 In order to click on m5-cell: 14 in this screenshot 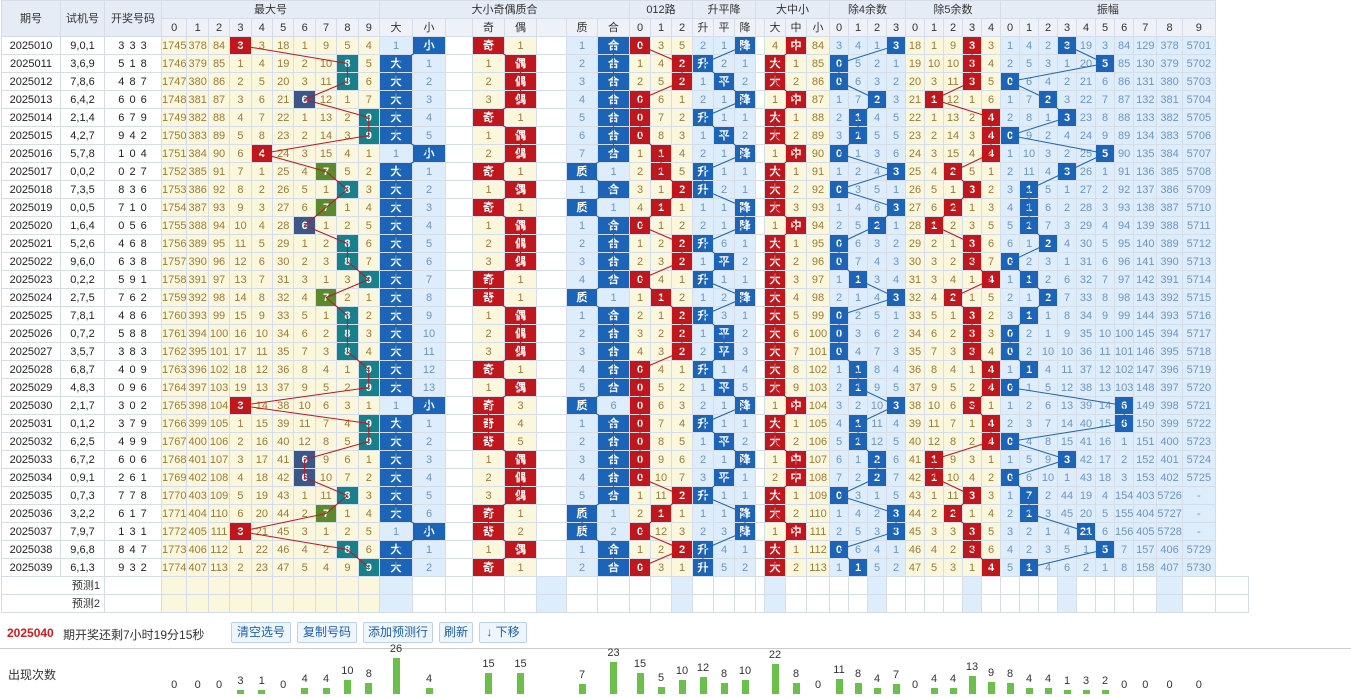, I will do `click(953, 135)`.